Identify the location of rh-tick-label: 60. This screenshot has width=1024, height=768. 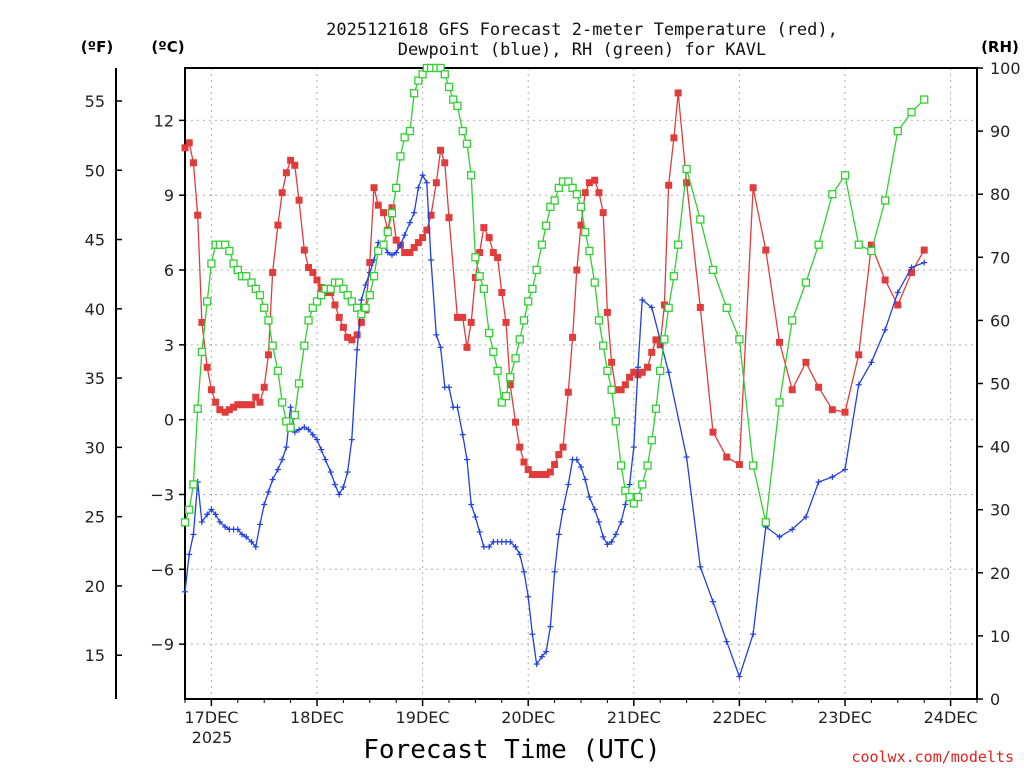
(1000, 320).